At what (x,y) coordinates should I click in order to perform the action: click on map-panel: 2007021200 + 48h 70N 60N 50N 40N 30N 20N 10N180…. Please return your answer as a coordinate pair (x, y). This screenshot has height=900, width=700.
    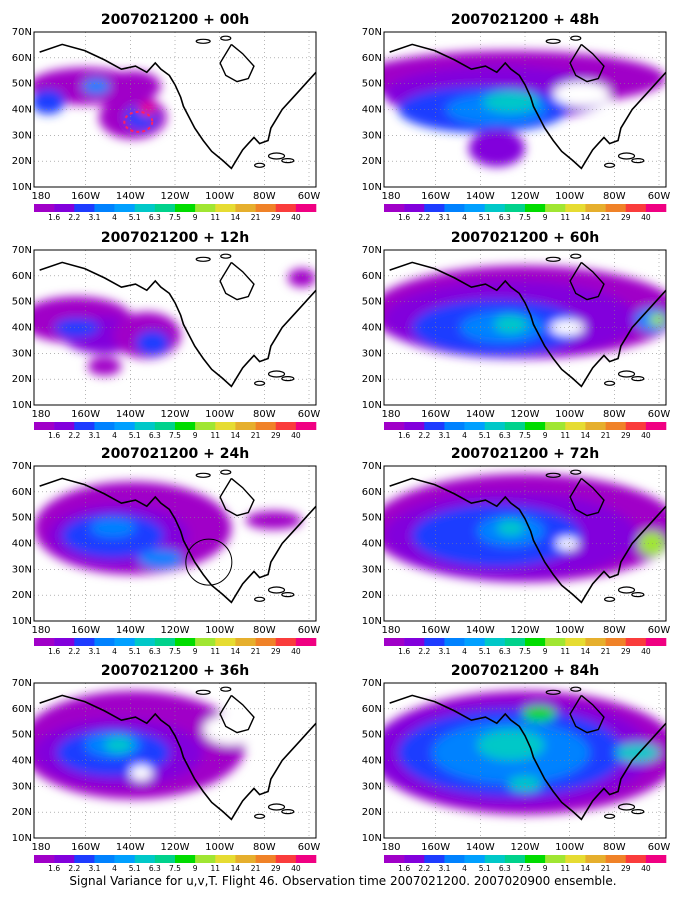
    Looking at the image, I should click on (516, 117).